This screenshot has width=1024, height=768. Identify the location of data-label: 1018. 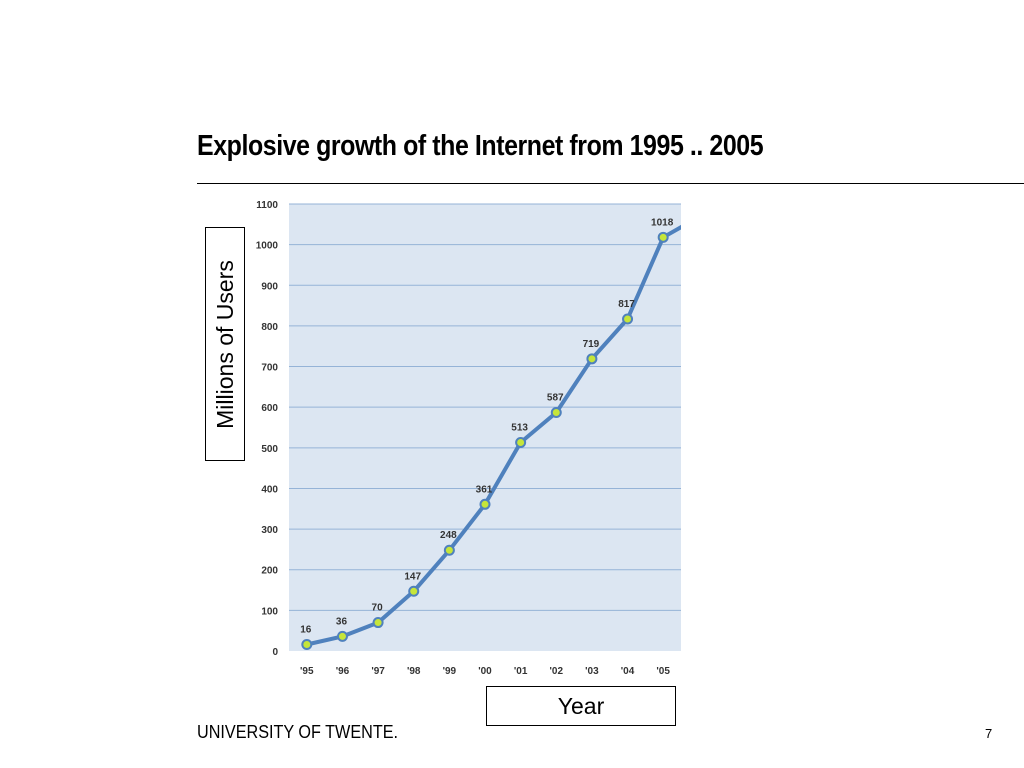
(662, 222).